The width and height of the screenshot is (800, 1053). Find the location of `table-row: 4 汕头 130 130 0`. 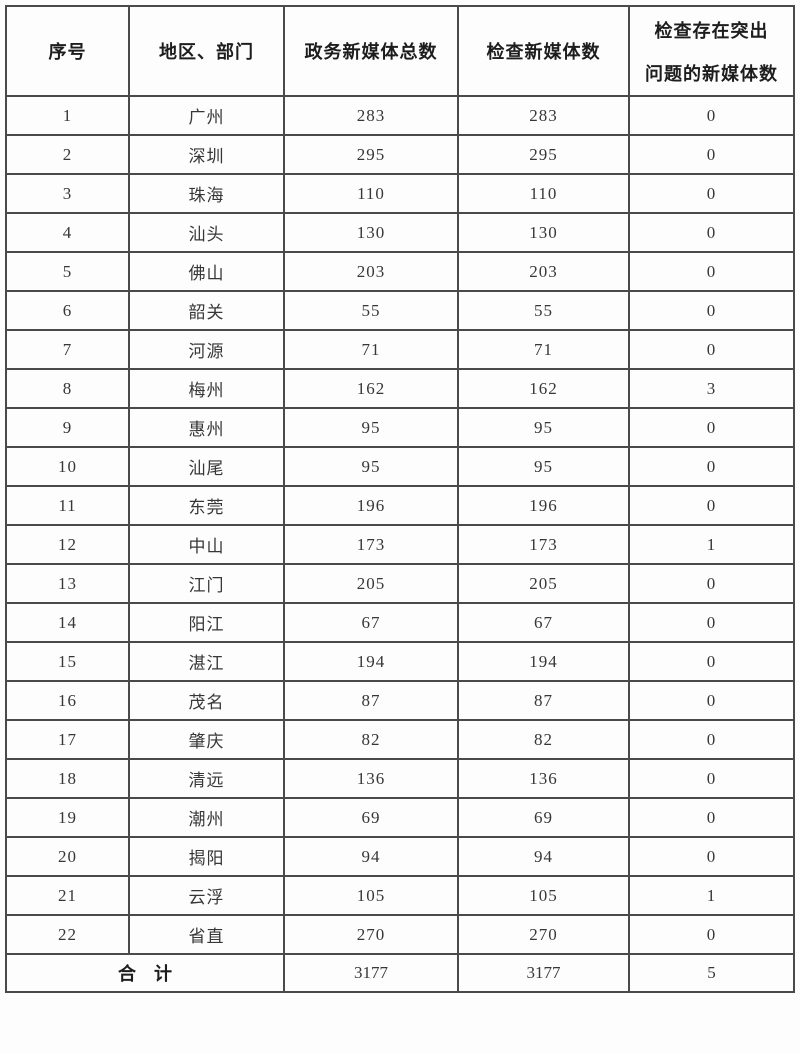

table-row: 4 汕头 130 130 0 is located at coordinates (400, 232).